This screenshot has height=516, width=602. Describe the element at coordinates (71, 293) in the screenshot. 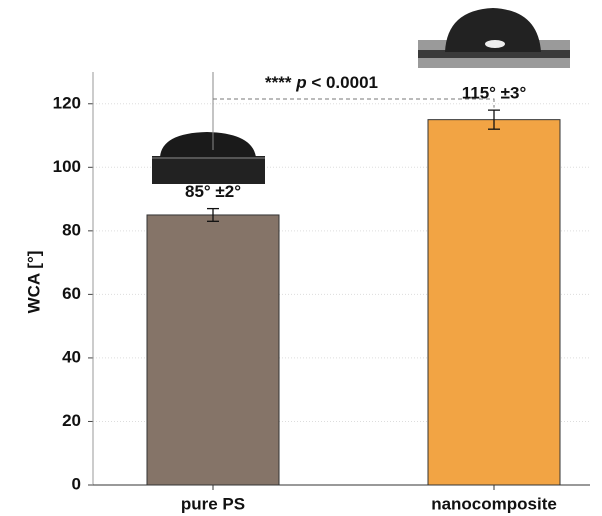

I see `y-tick-label: 60` at that location.